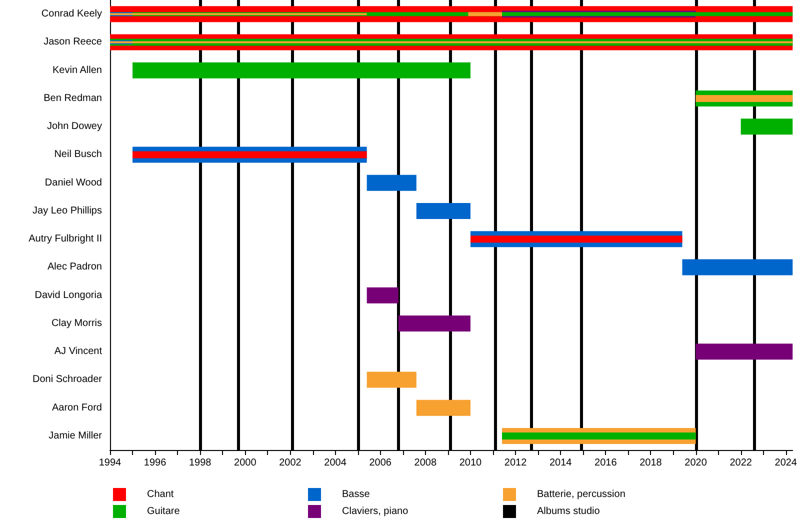 This screenshot has width=800, height=525. I want to click on legend-label: Guitare, so click(163, 511).